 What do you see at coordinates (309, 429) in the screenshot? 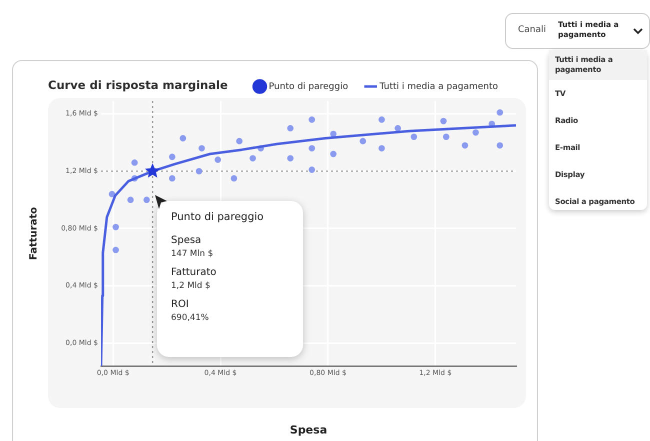
I see `x-axis-title: Spesa` at bounding box center [309, 429].